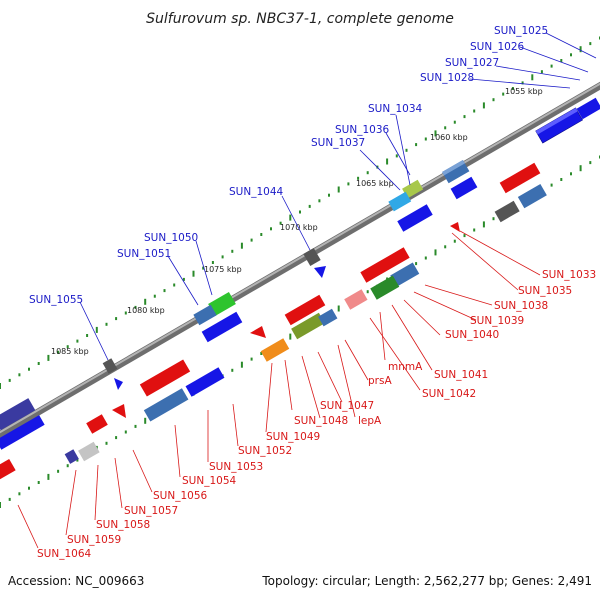 The width and height of the screenshot is (600, 600). What do you see at coordinates (532, 196) in the screenshot?
I see `gene-block-sun1033b` at bounding box center [532, 196].